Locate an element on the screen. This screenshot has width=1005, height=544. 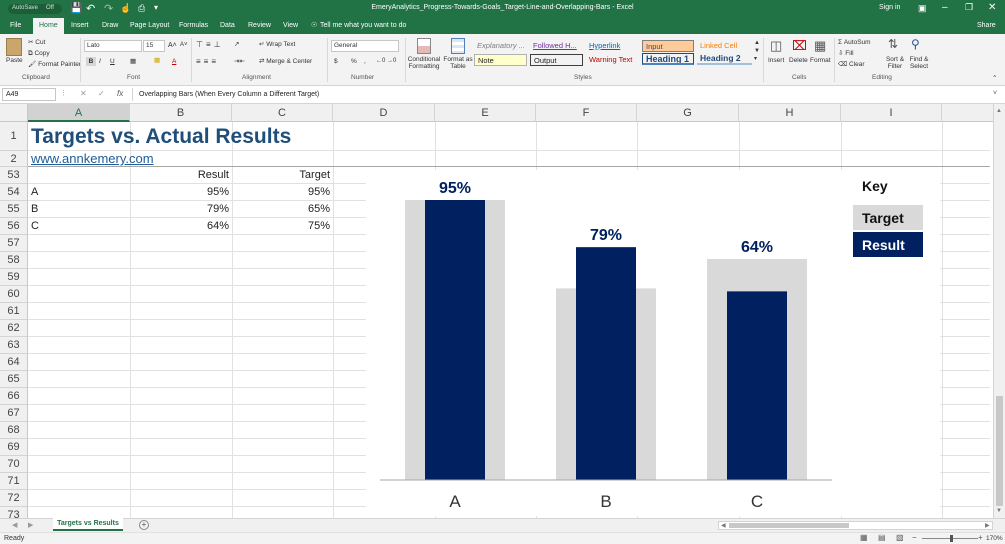
style-warning-text: Warning Text is located at coordinates (611, 59).